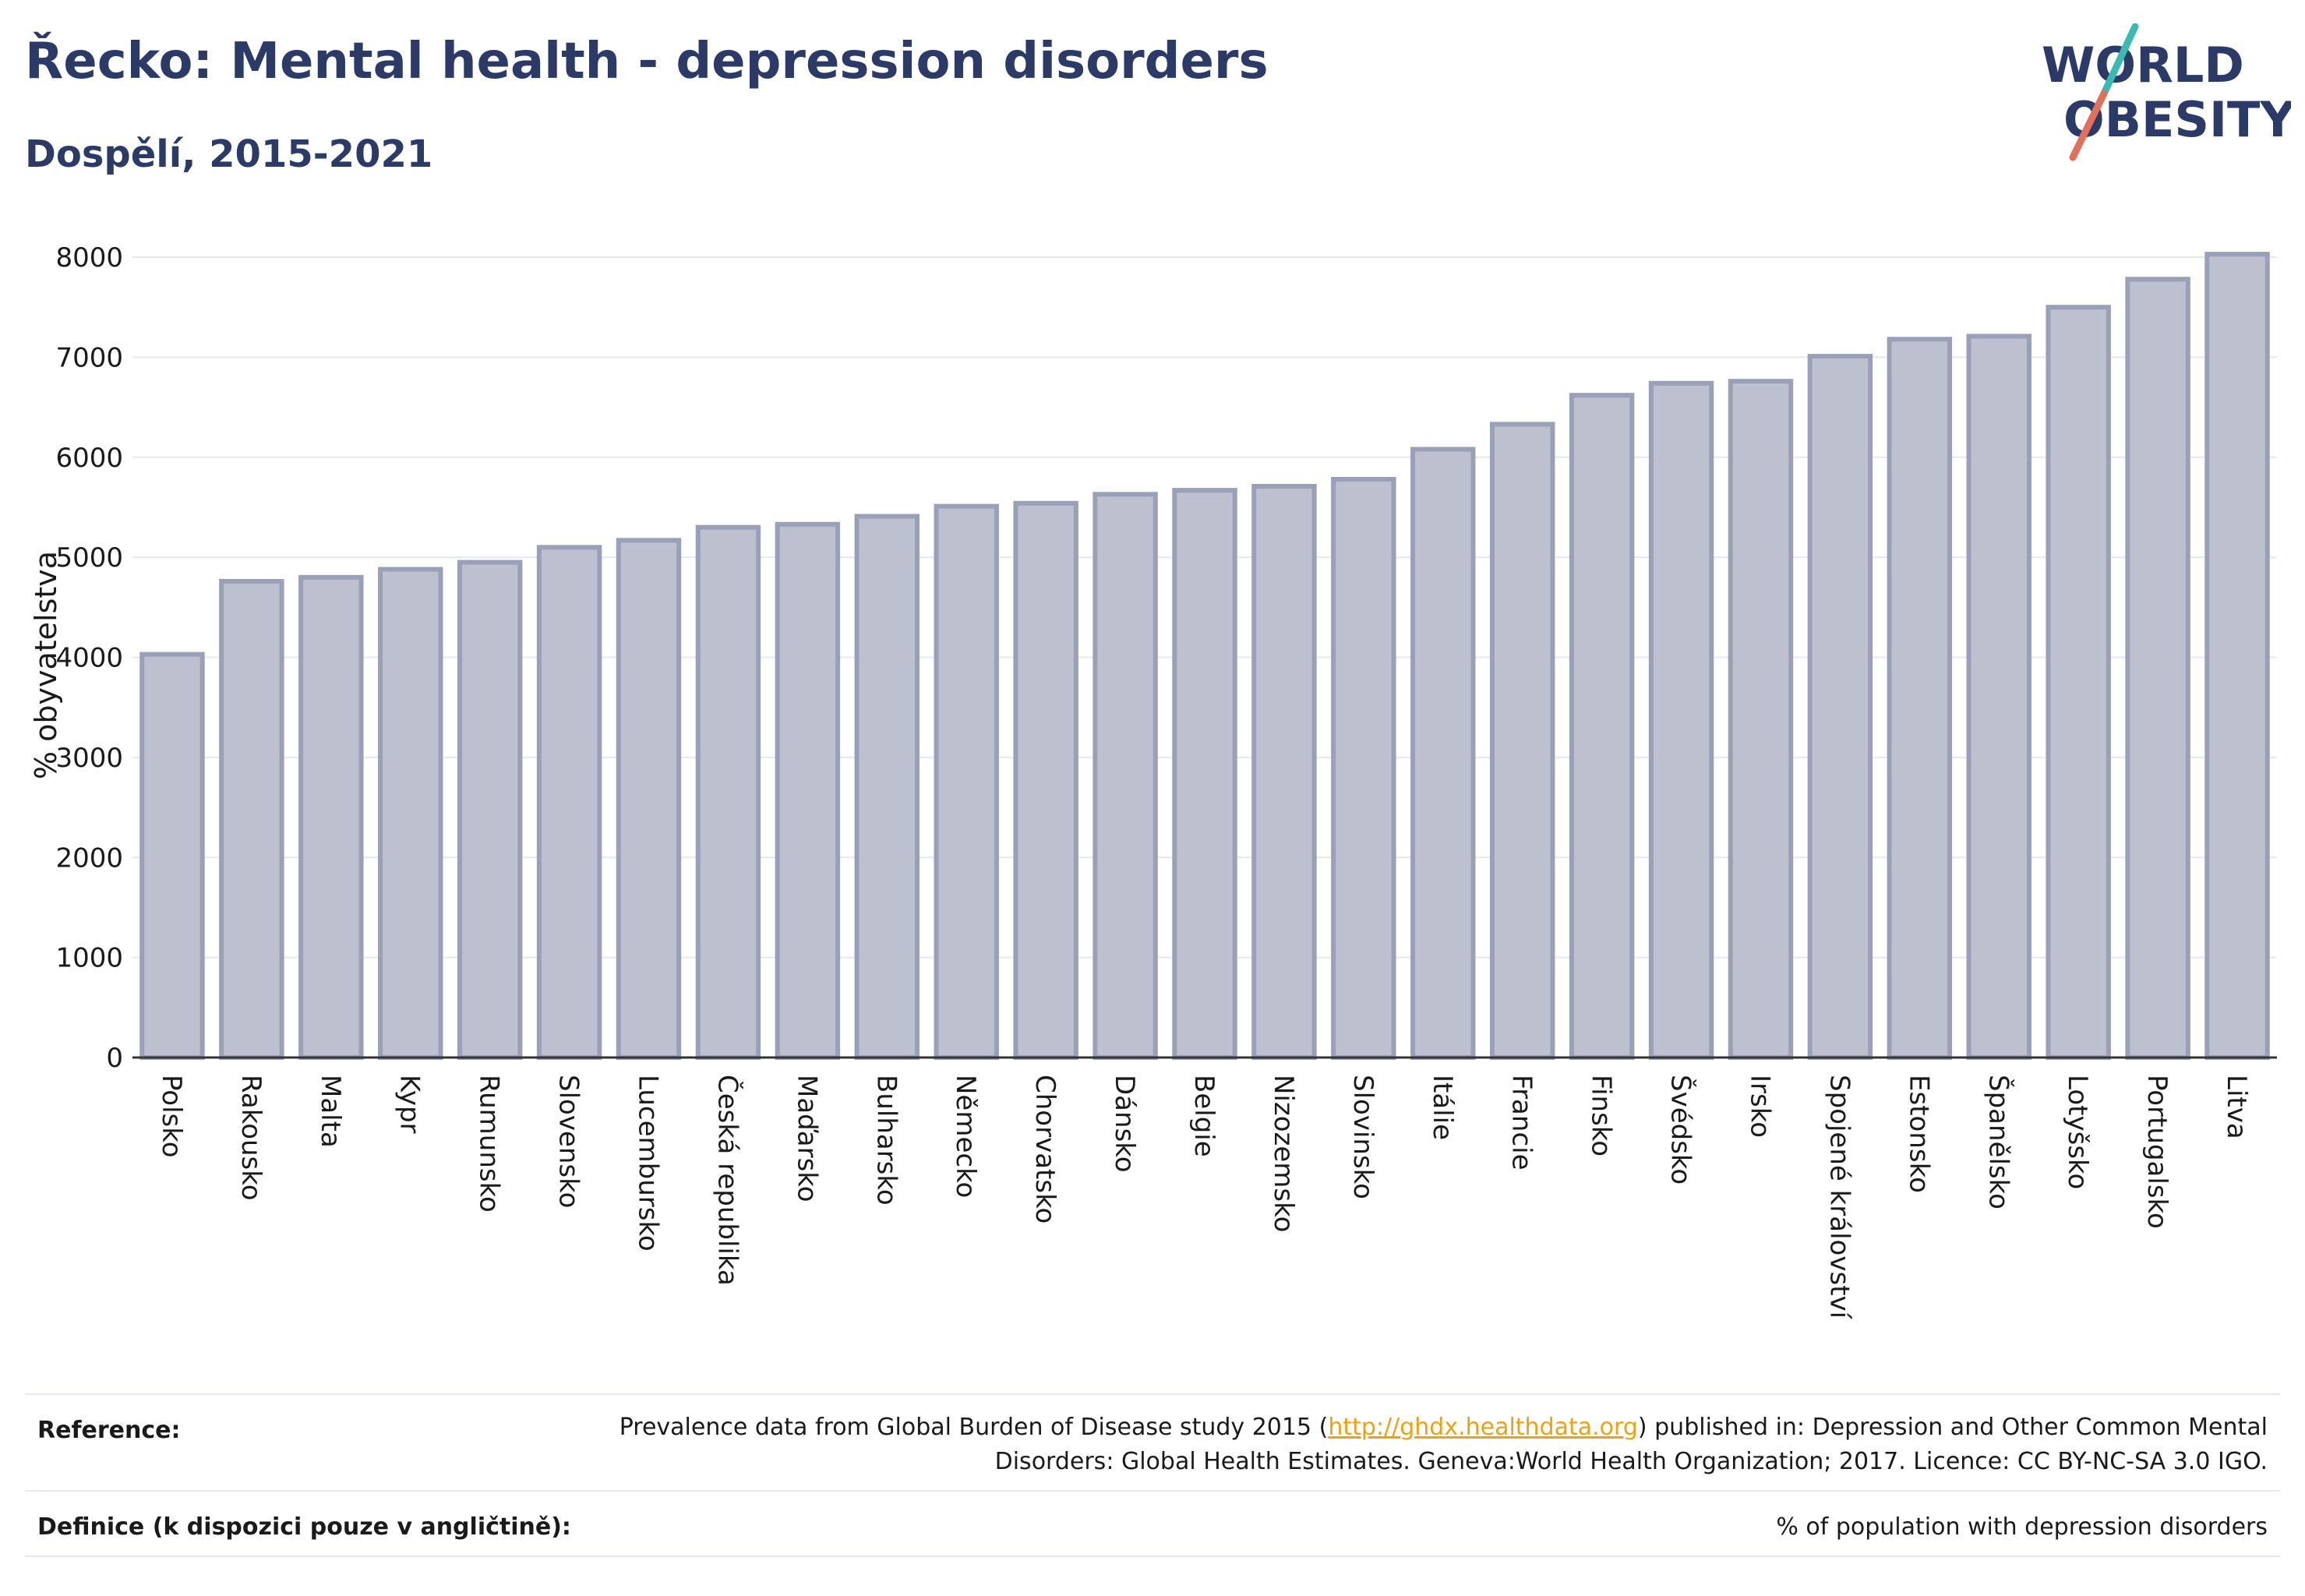  I want to click on reference-label: Reference:, so click(109, 1430).